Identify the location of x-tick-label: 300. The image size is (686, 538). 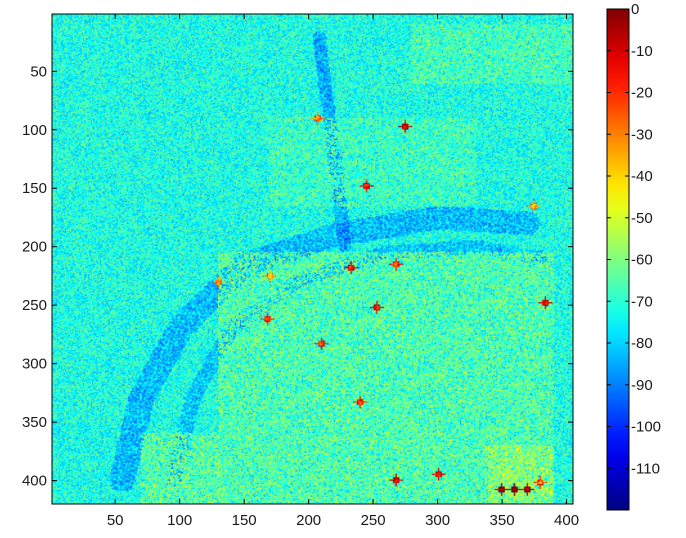
(437, 520).